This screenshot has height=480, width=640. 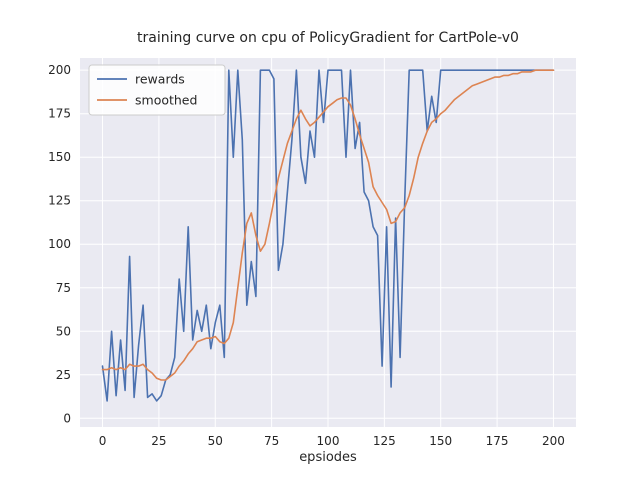 What do you see at coordinates (160, 79) in the screenshot?
I see `legend-label-rewards: rewards` at bounding box center [160, 79].